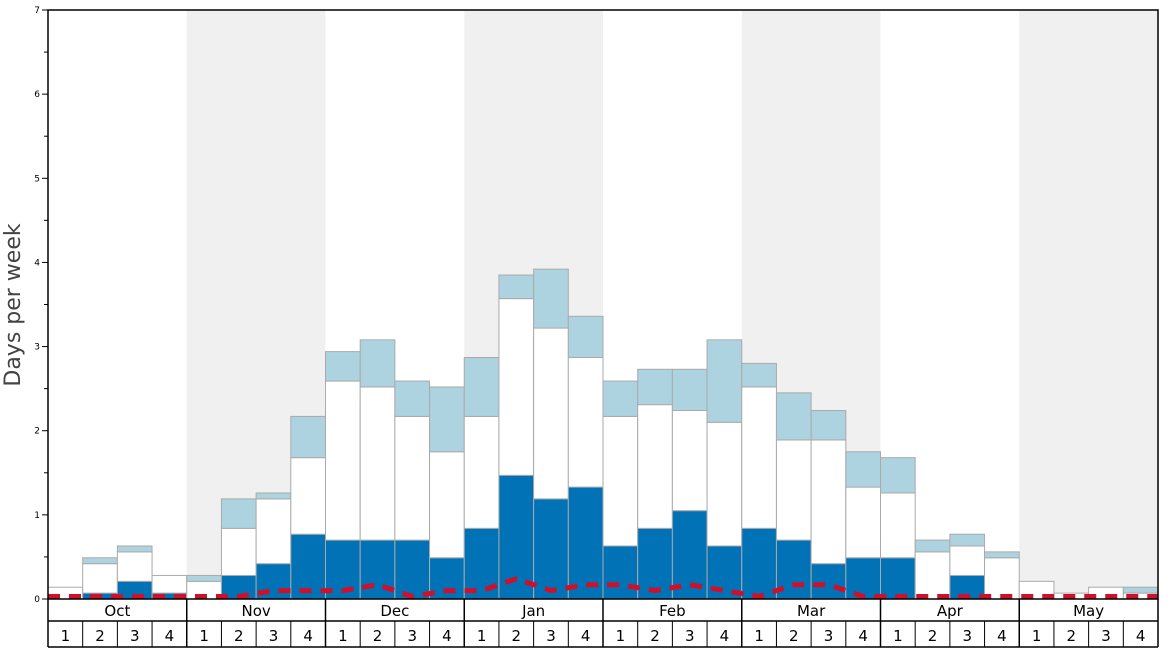 The width and height of the screenshot is (1168, 648). I want to click on month-label-nov: Nov, so click(255, 611).